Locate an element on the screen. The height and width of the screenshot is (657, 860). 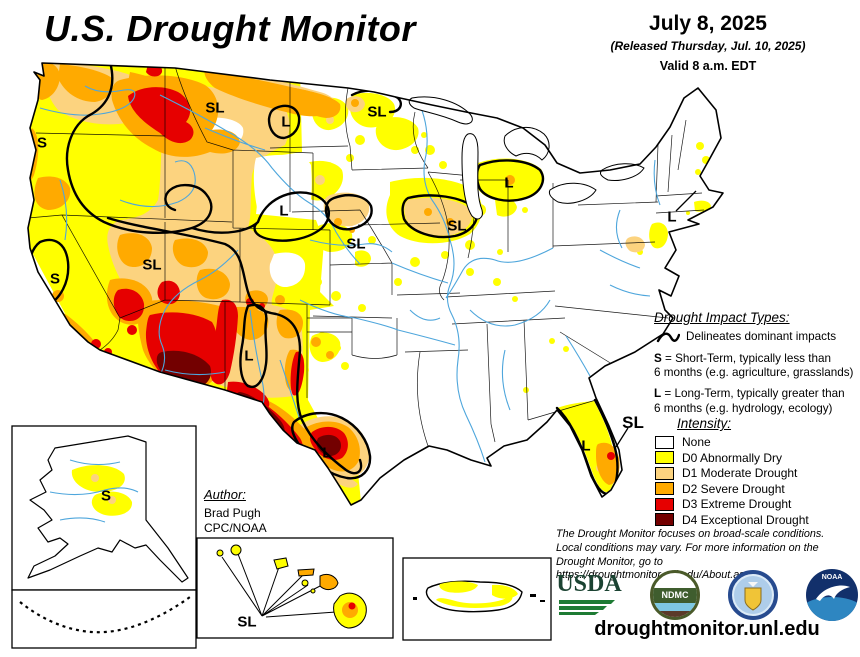
usda-stripes-icon is located at coordinates (587, 607).